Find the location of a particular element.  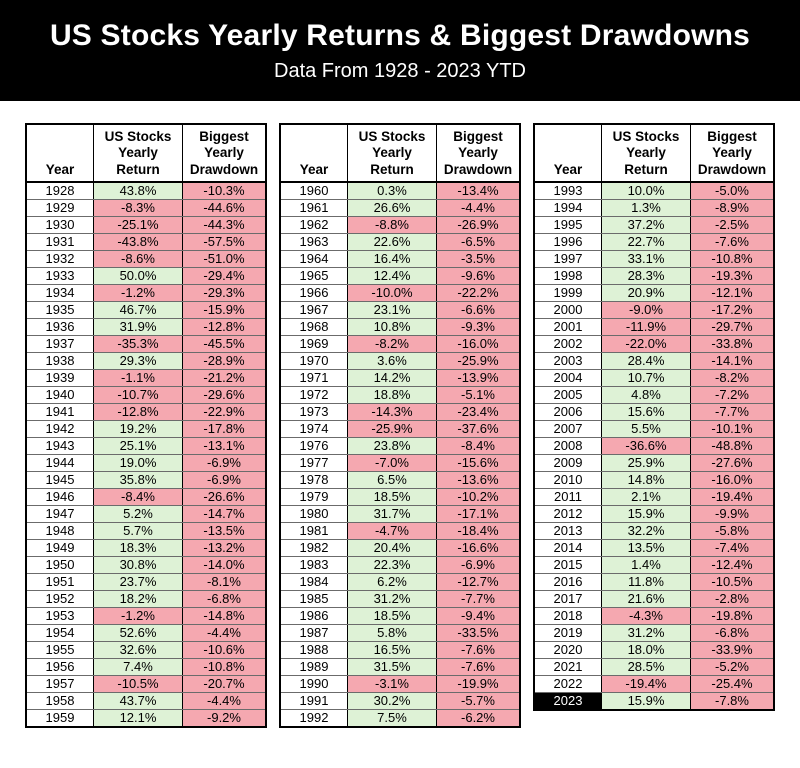

year-cell: 2011 is located at coordinates (567, 497).